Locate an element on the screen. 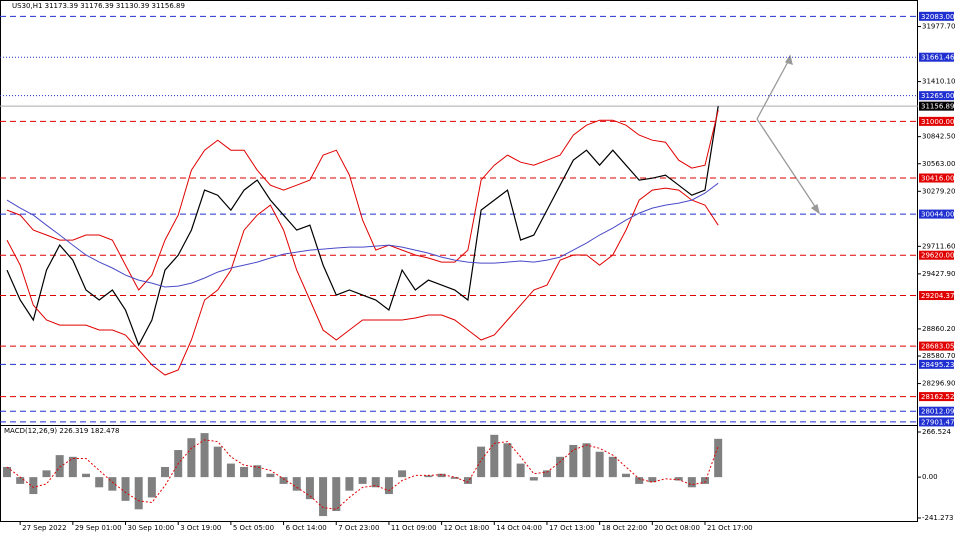  y-tick-label: 28296.90 is located at coordinates (938, 384).